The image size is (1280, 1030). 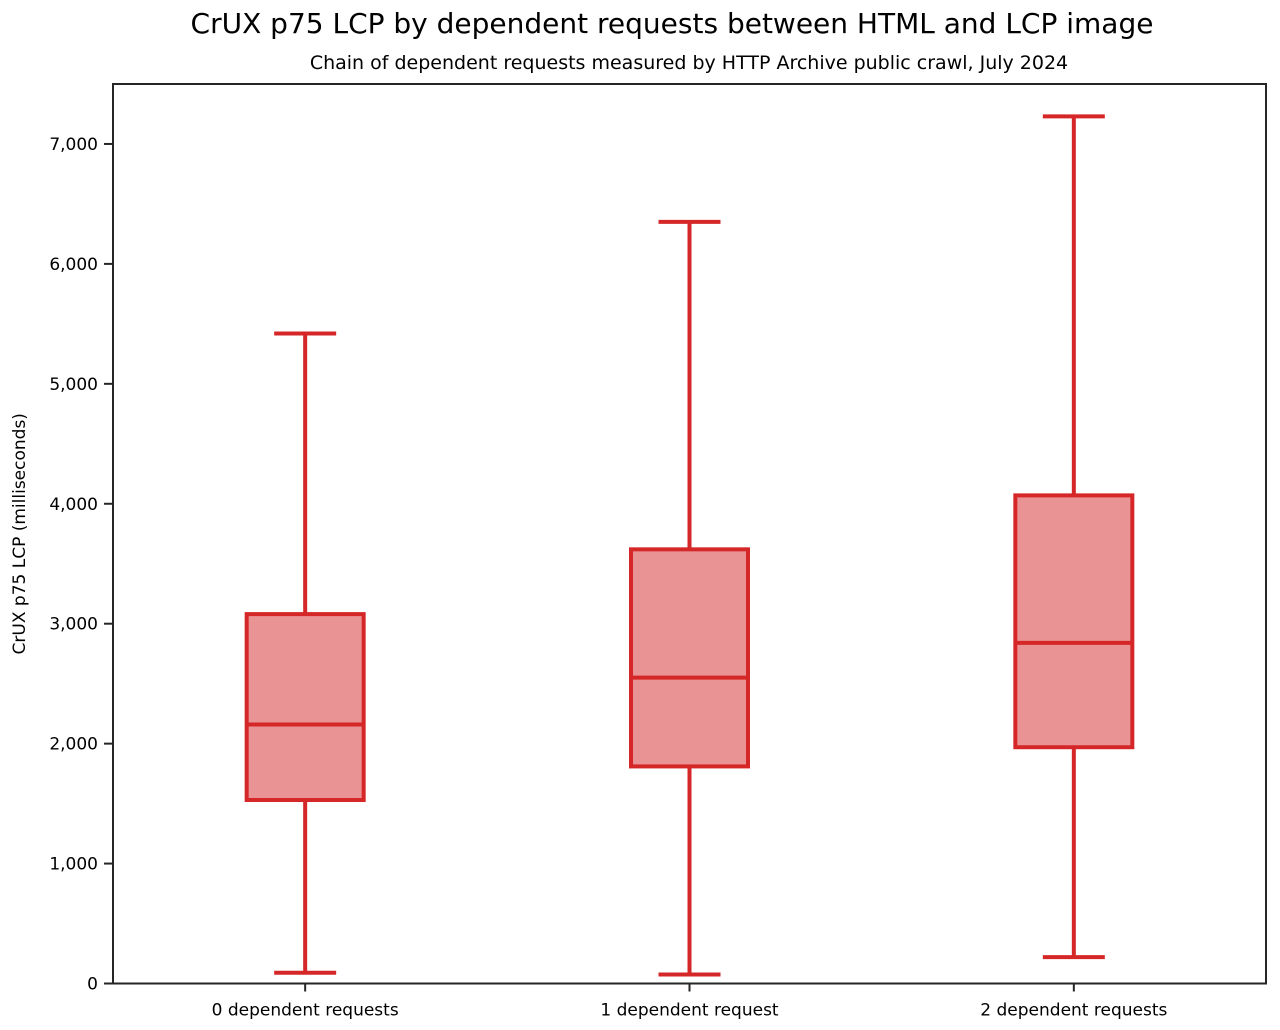 What do you see at coordinates (73, 625) in the screenshot?
I see `y-tick-label: 3,000` at bounding box center [73, 625].